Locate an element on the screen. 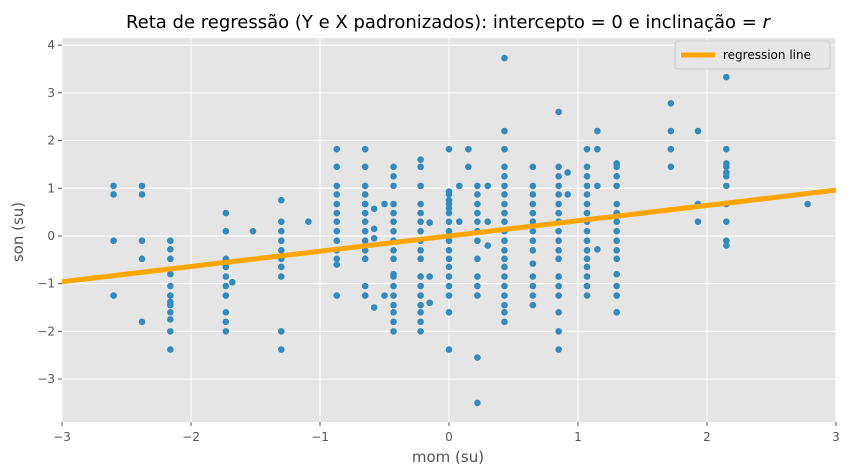 The width and height of the screenshot is (850, 474). legend: regression line is located at coordinates (752, 55).